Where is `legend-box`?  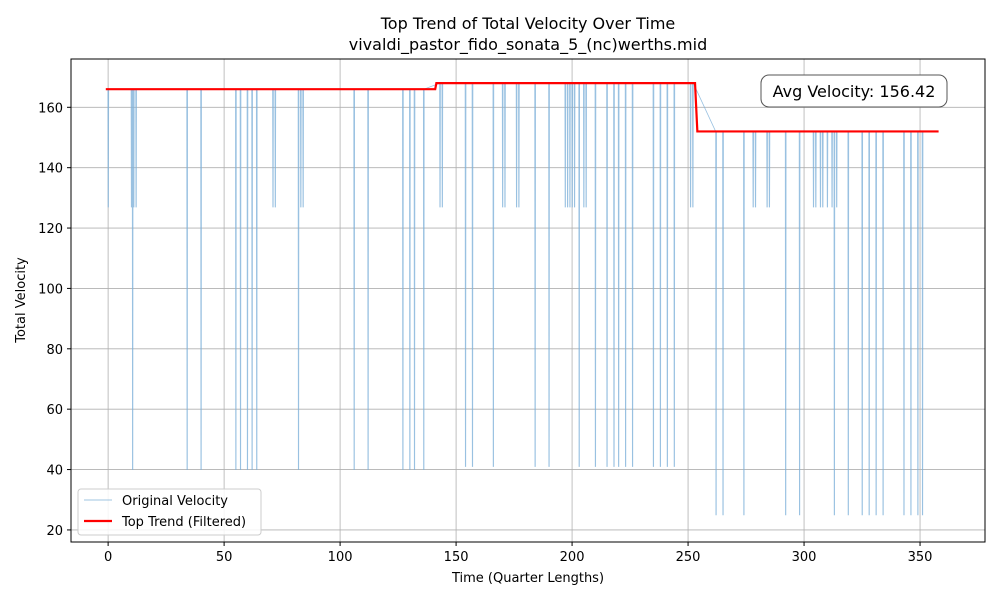 legend-box is located at coordinates (169, 512).